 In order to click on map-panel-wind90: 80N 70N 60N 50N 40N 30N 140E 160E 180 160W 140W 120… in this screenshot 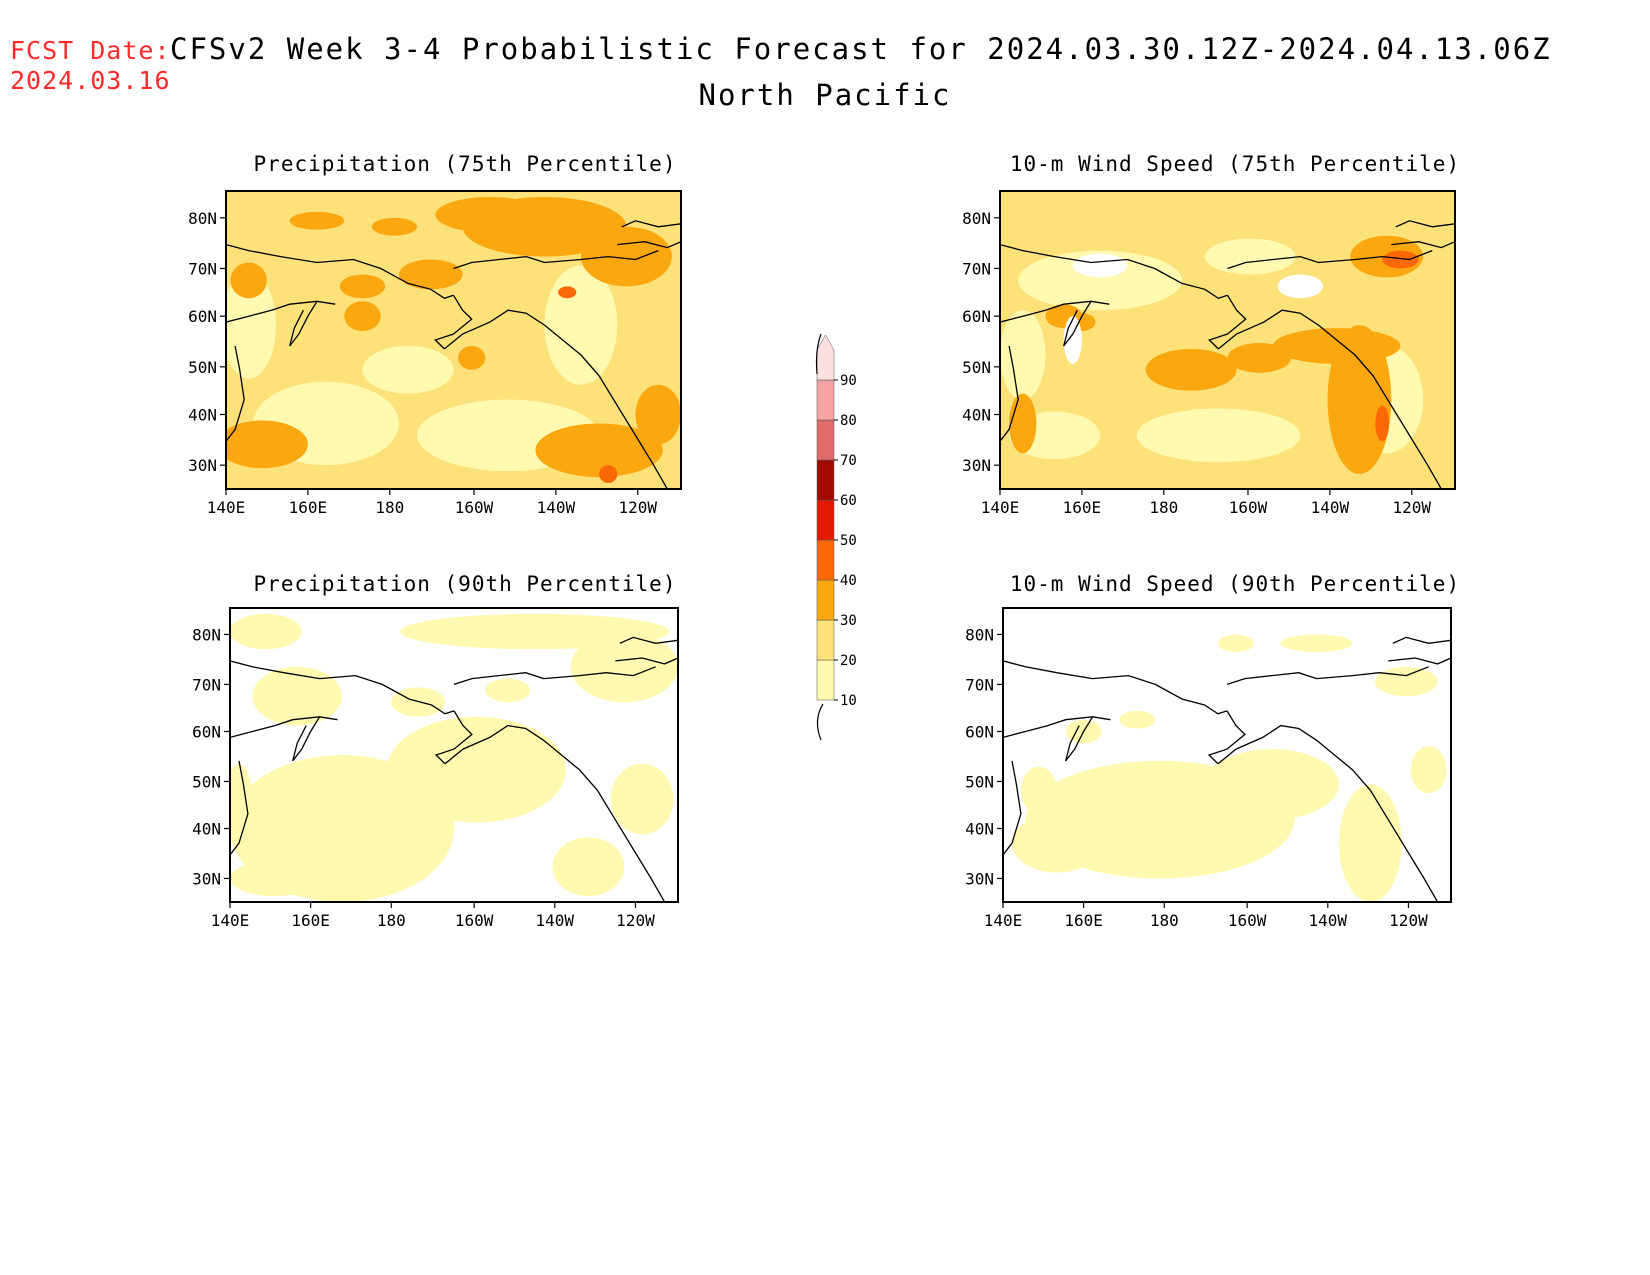, I will do `click(1208, 768)`.